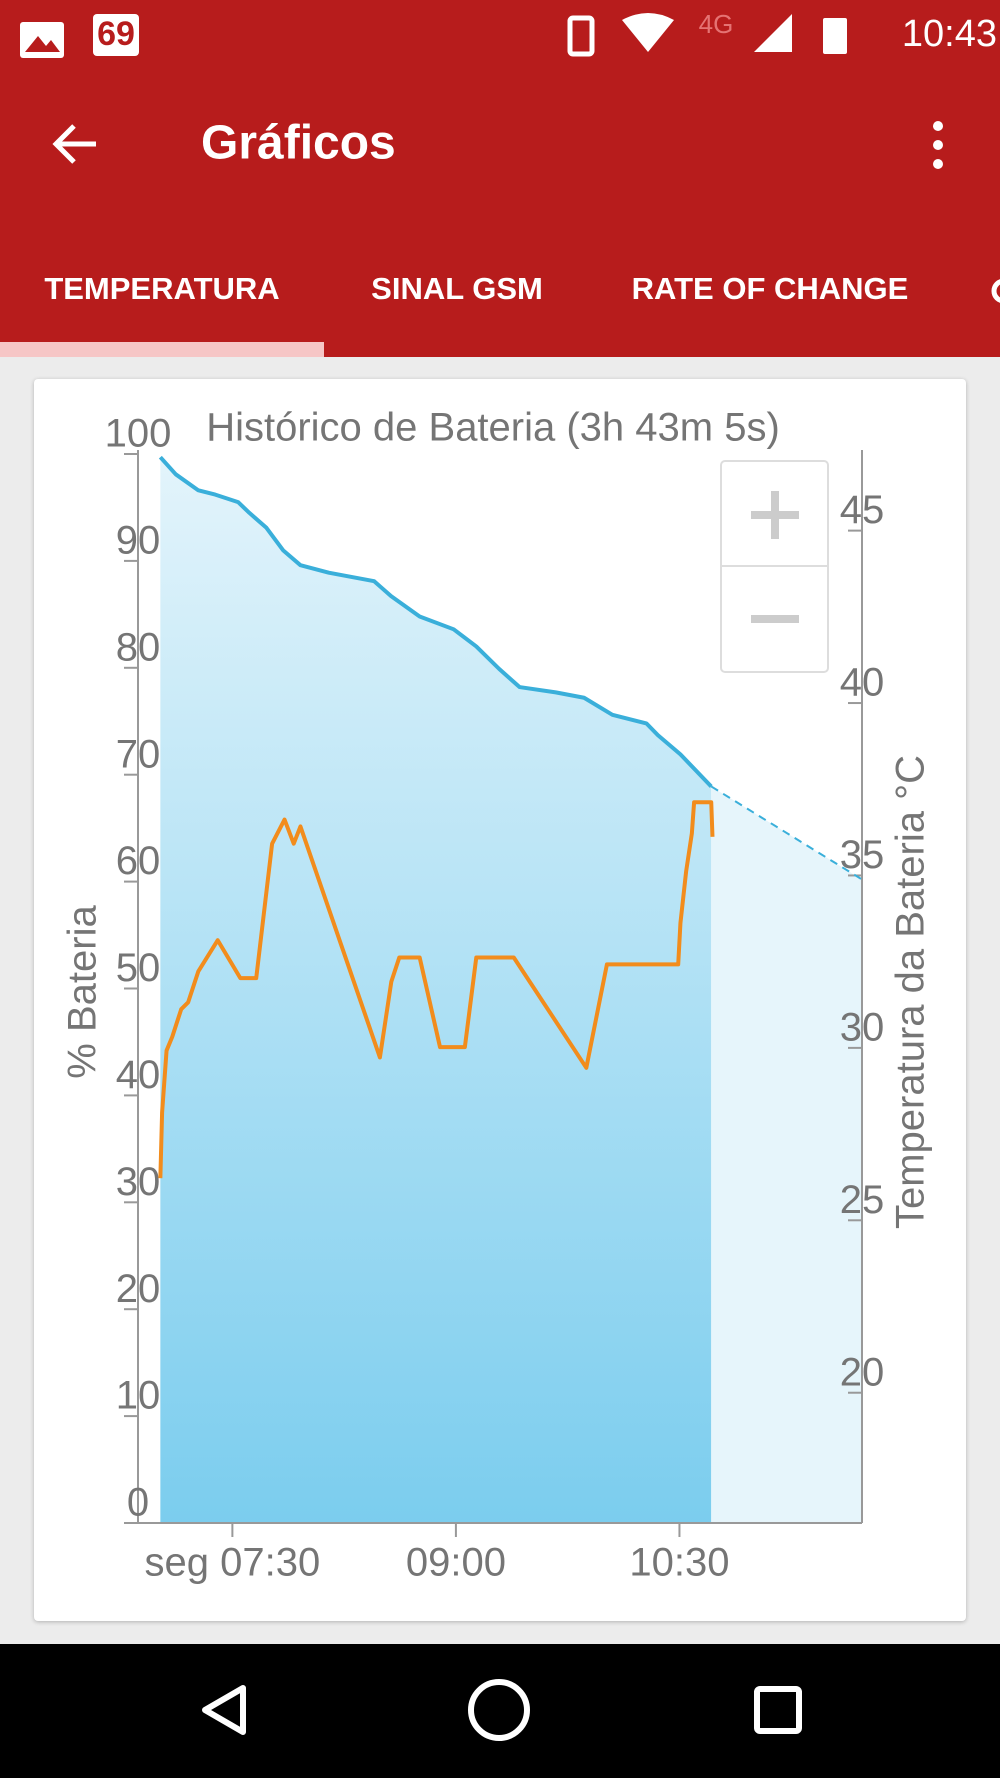  Describe the element at coordinates (224, 1710) in the screenshot. I see `back-nav` at that location.